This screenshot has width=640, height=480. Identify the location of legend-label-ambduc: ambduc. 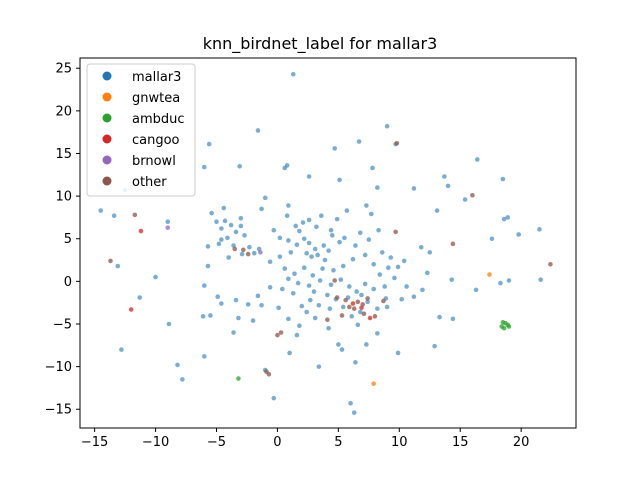
(158, 119).